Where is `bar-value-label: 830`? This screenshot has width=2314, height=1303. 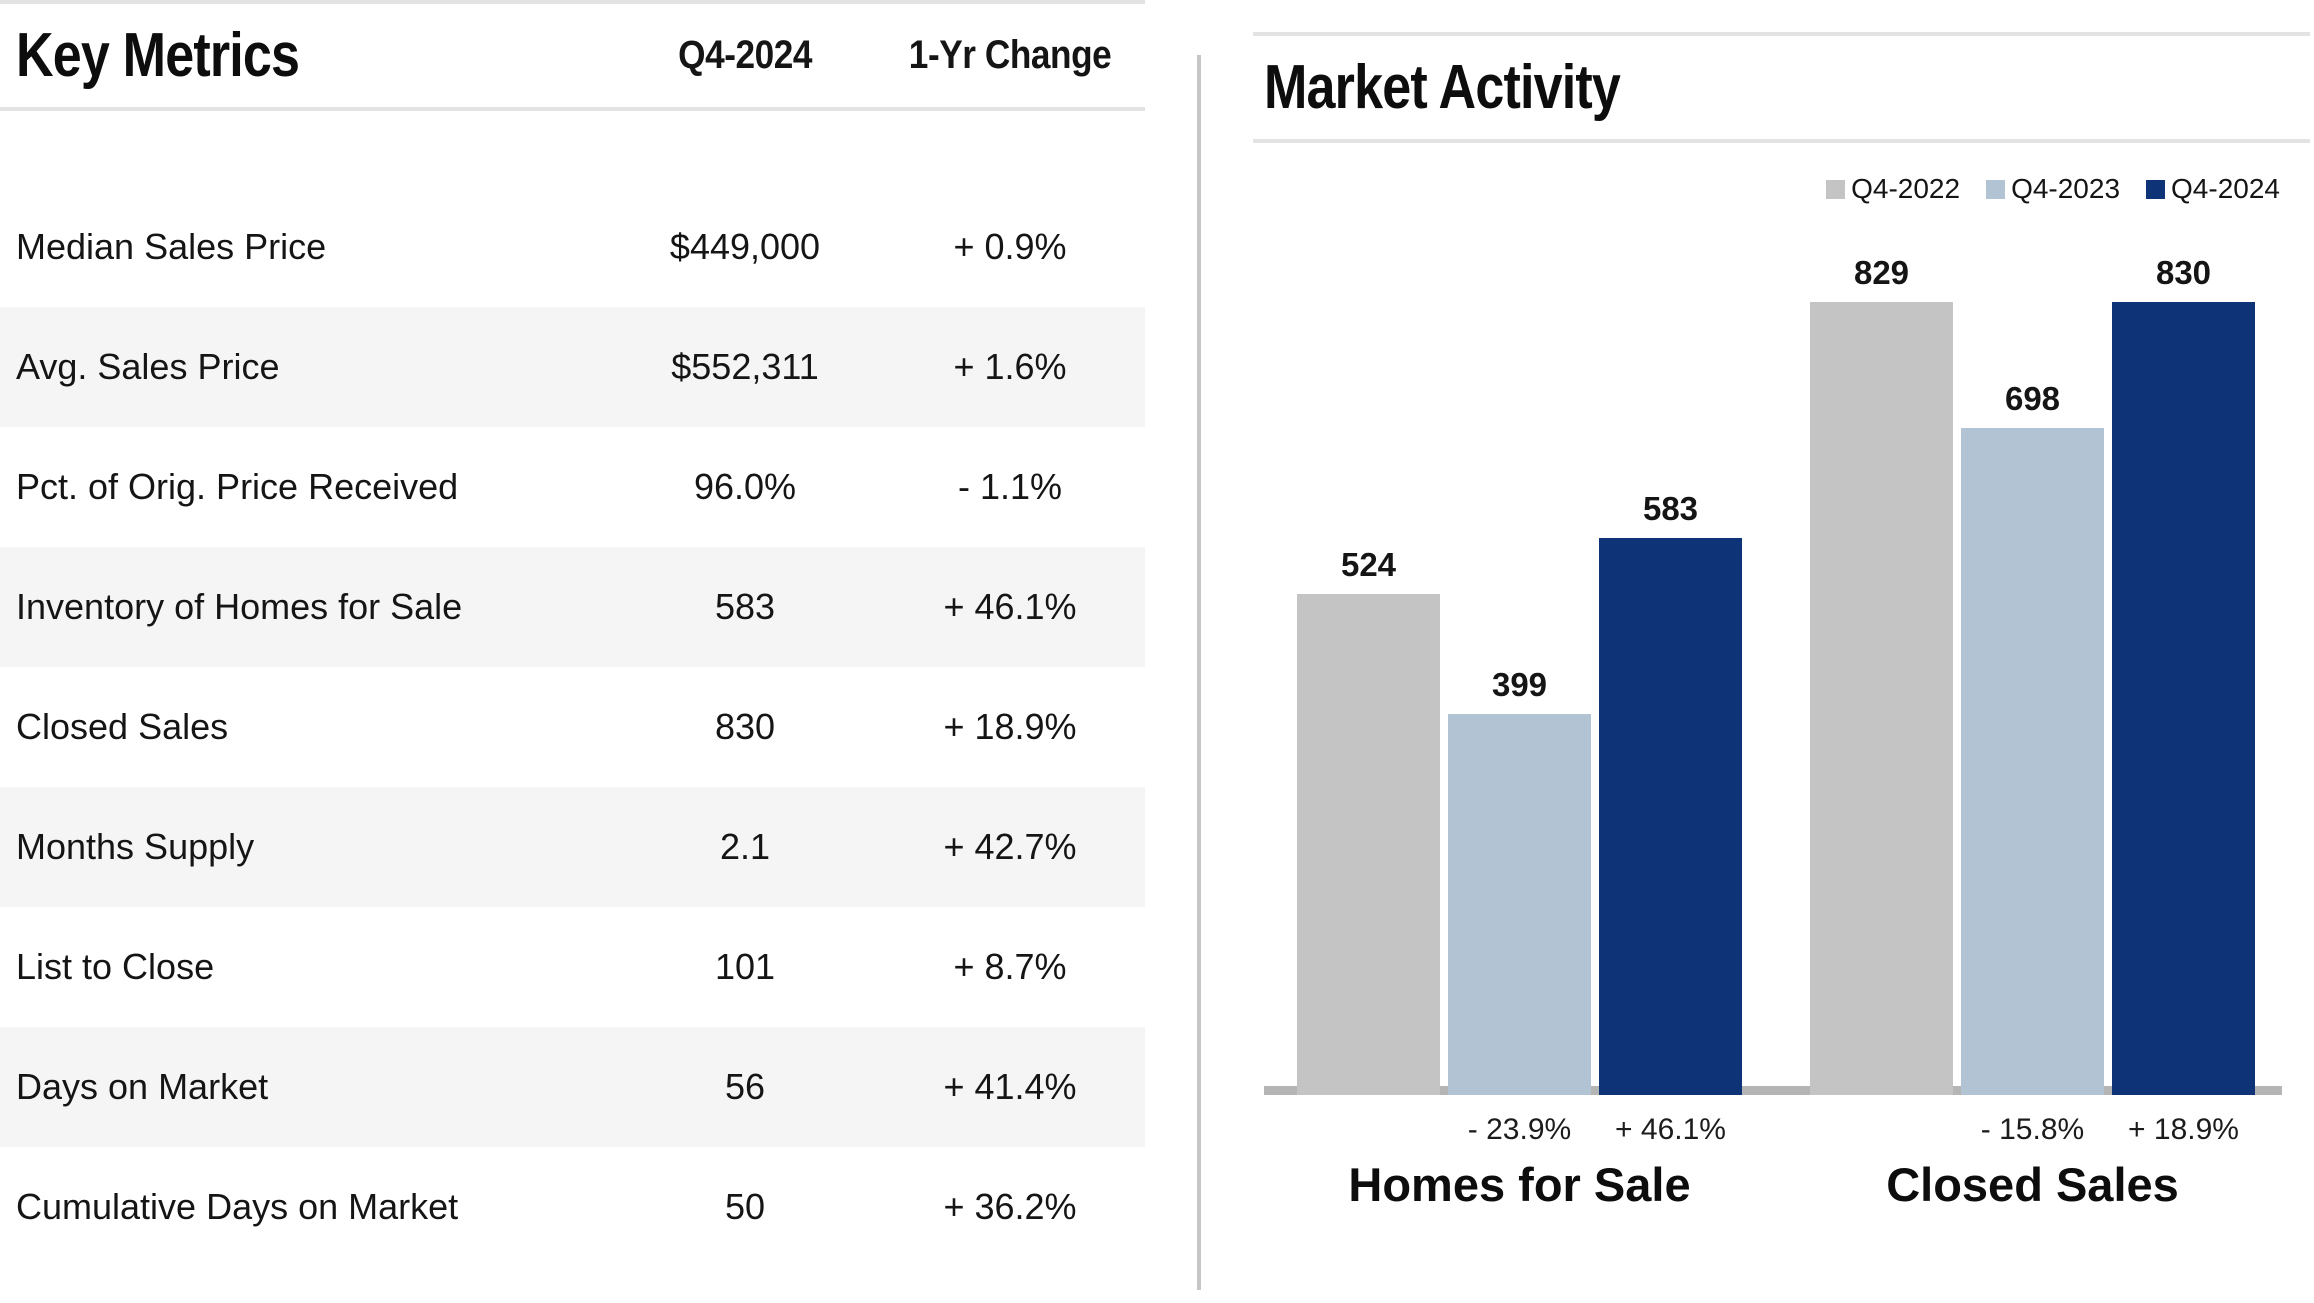
bar-value-label: 830 is located at coordinates (2183, 272).